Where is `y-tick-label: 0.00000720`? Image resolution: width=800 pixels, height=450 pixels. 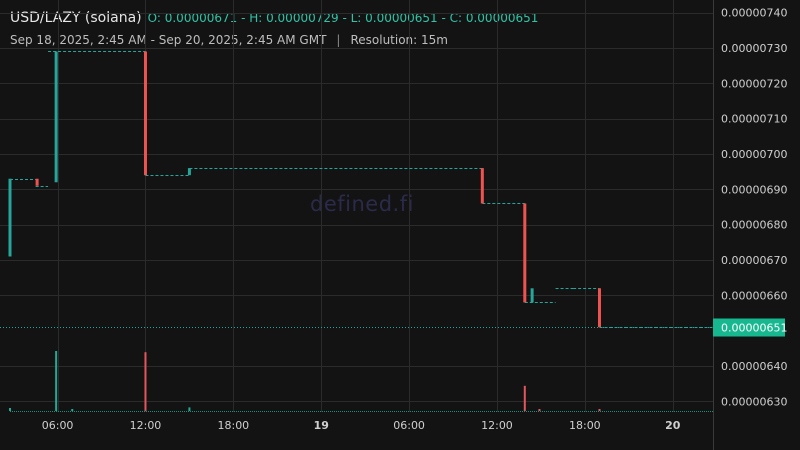
y-tick-label: 0.00000720 is located at coordinates (754, 83).